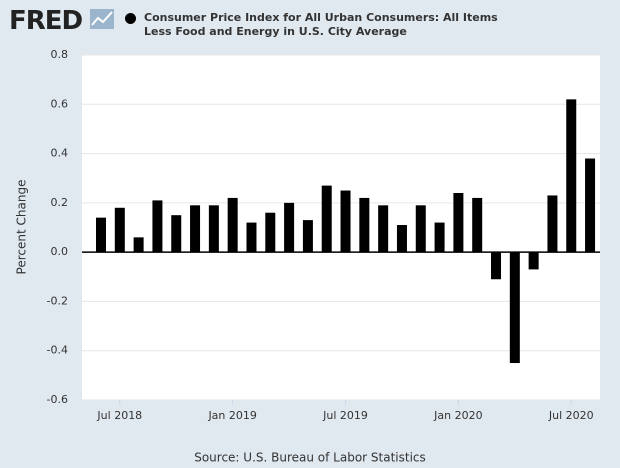 The height and width of the screenshot is (468, 620). Describe the element at coordinates (60, 251) in the screenshot. I see `y-tick-label: 0.0` at that location.